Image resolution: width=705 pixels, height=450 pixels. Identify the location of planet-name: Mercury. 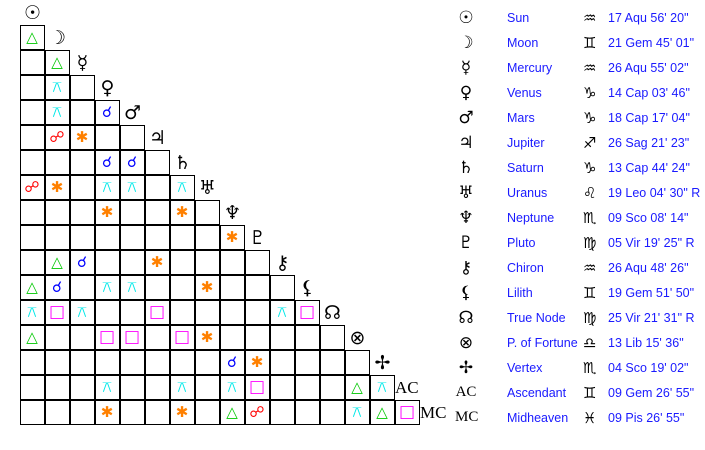
(530, 67).